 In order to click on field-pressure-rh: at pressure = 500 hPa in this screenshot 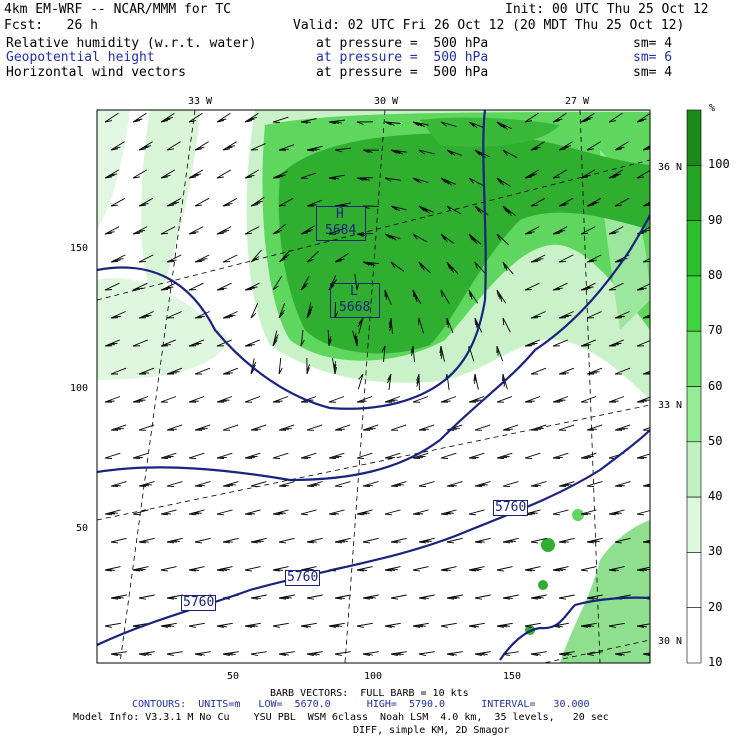, I will do `click(402, 43)`.